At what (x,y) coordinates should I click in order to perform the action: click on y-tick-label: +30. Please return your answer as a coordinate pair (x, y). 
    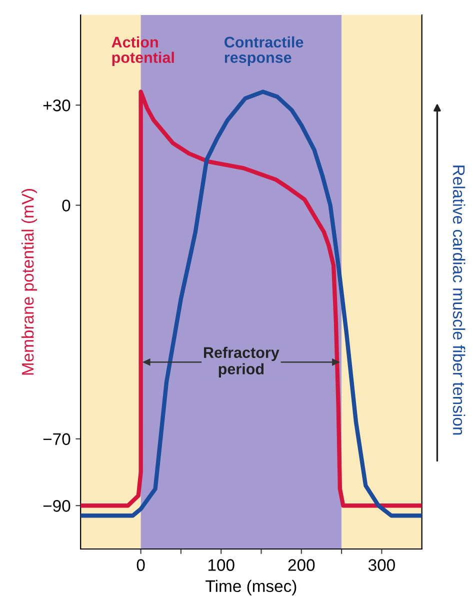
    Looking at the image, I should click on (56, 106).